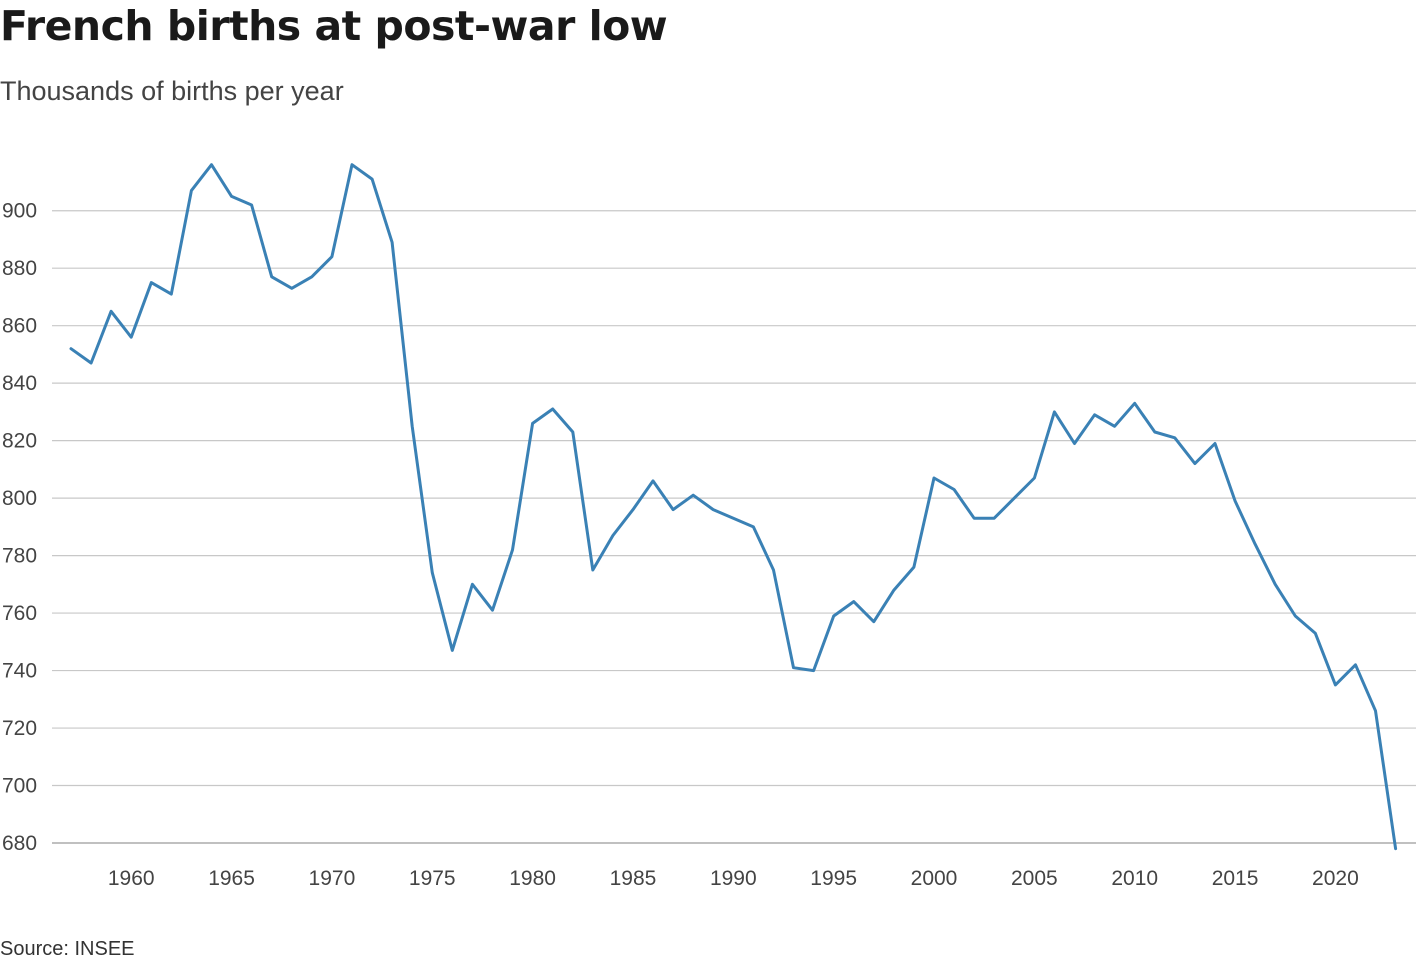  I want to click on y-tick-label: 700, so click(19, 786).